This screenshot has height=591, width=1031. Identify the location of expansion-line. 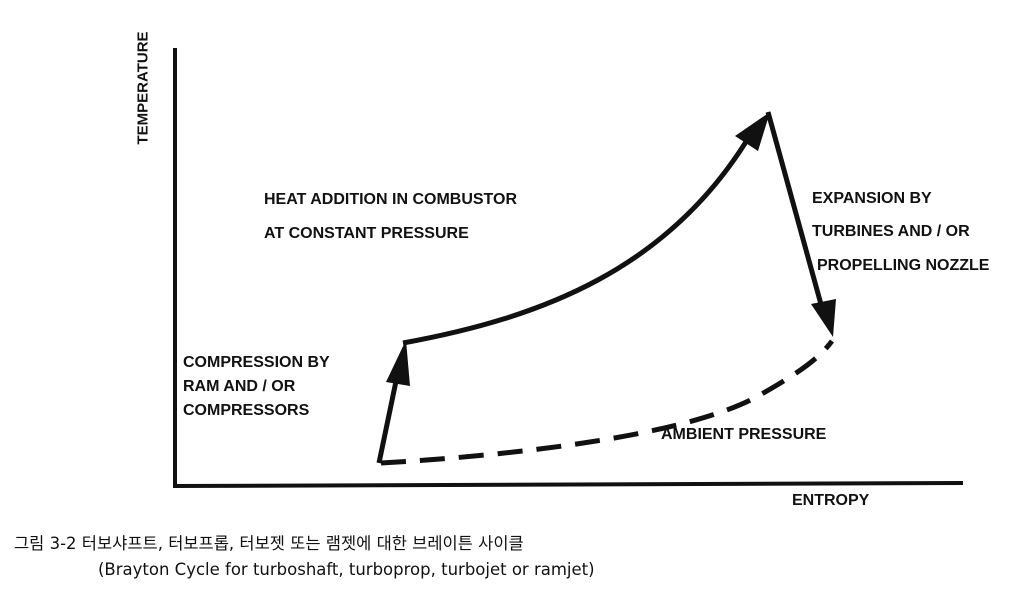
(795, 210).